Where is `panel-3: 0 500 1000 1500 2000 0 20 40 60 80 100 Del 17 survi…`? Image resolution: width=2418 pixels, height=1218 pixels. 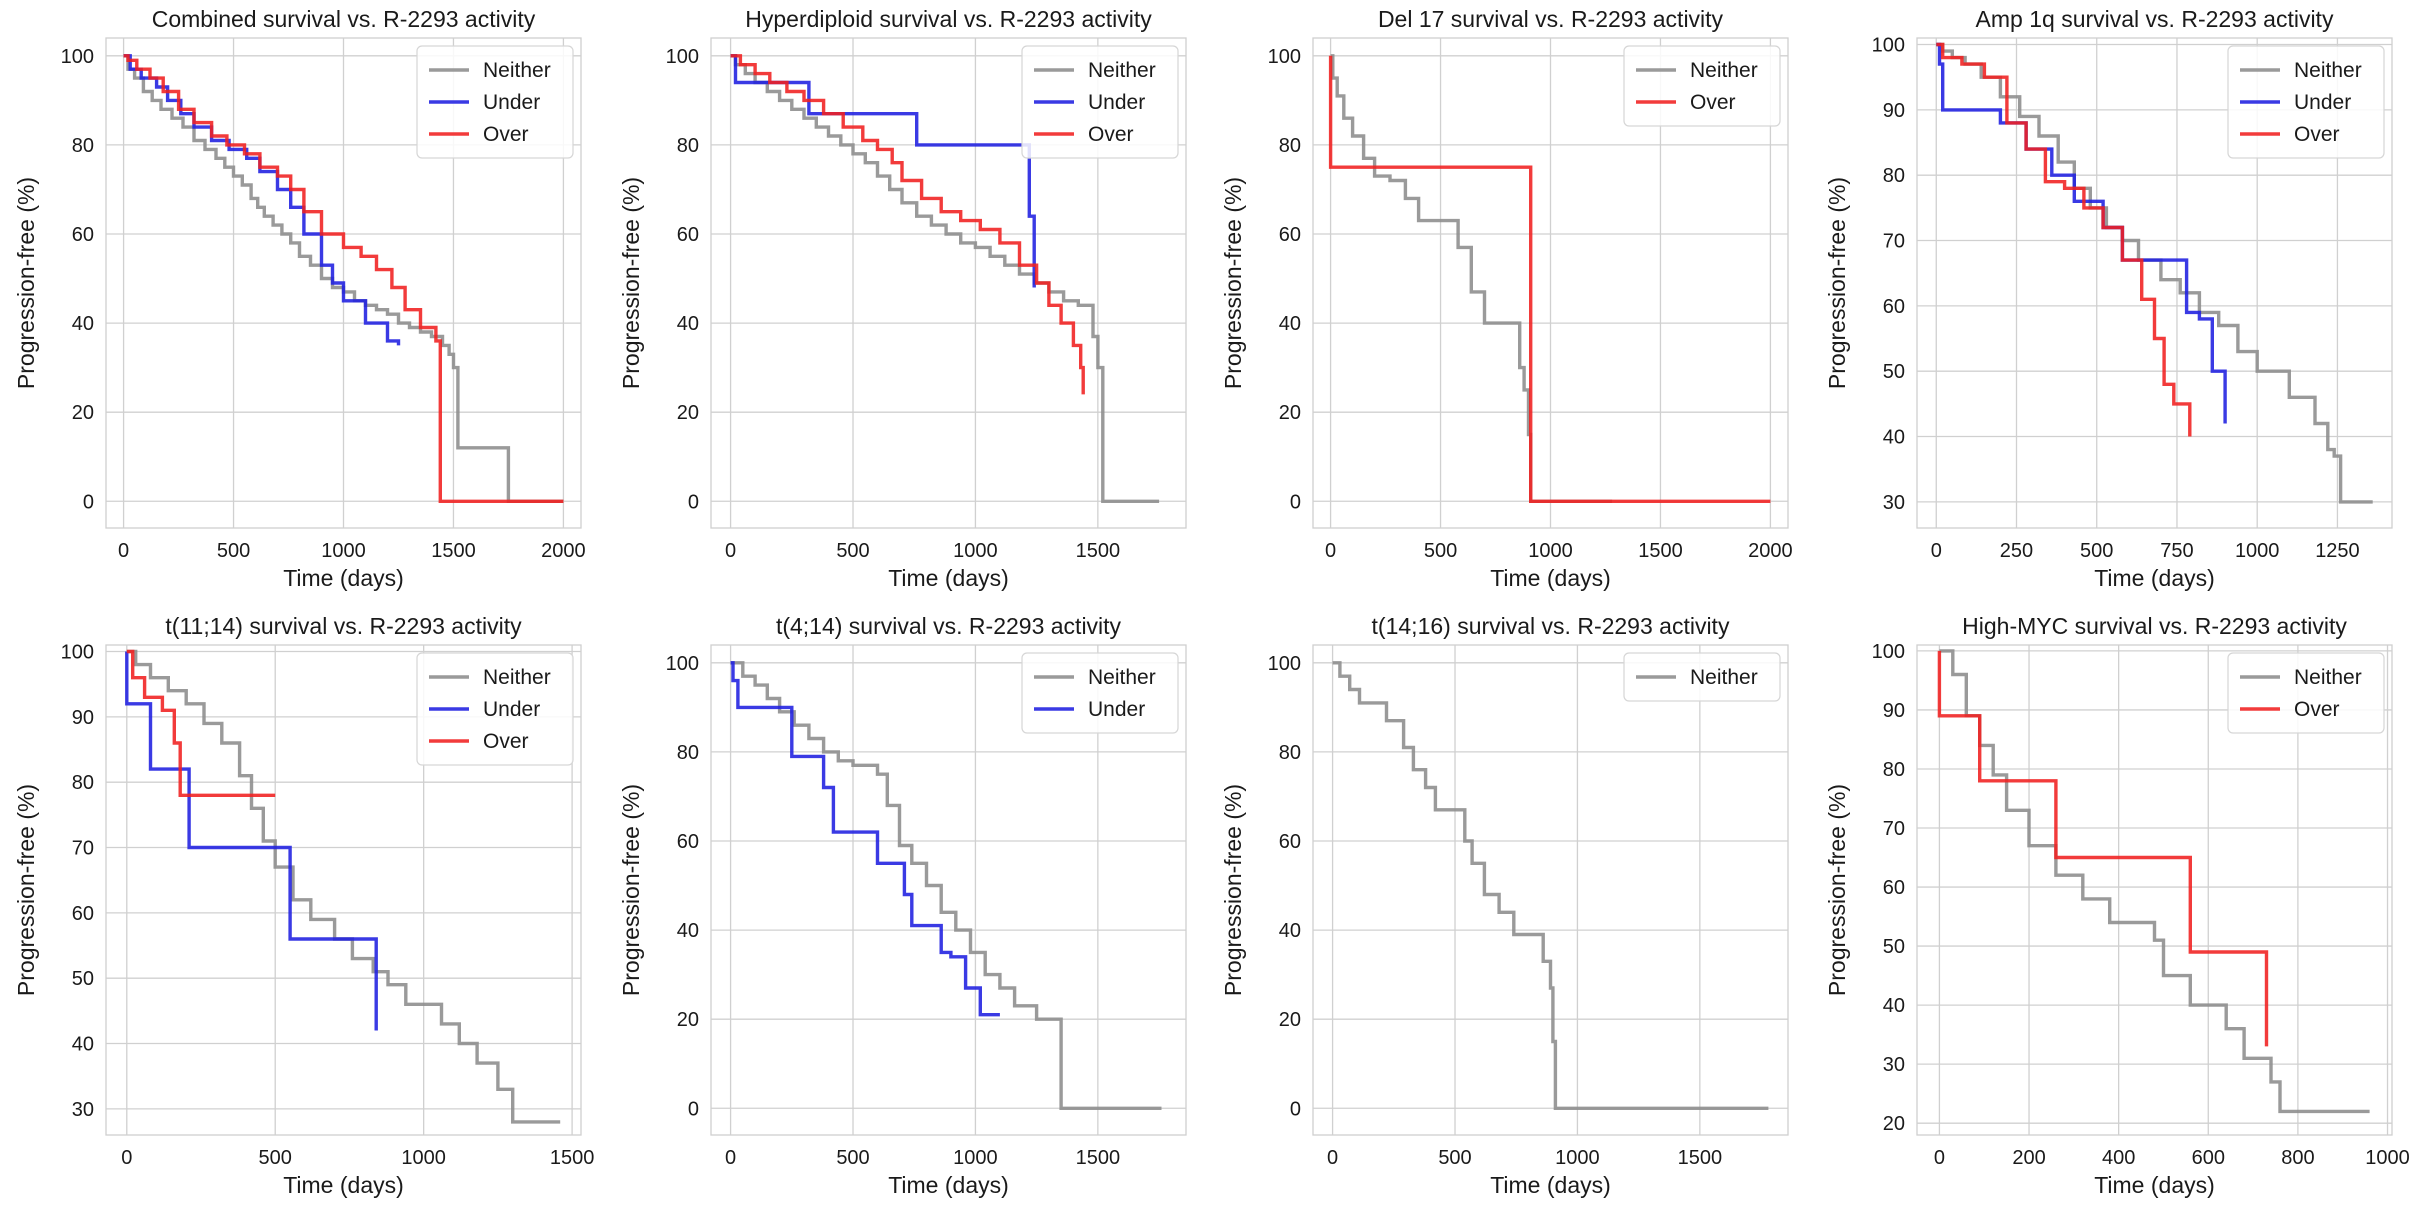 panel-3: 0 500 1000 1500 2000 0 20 40 60 80 100 Del 17 survi… is located at coordinates (1506, 298).